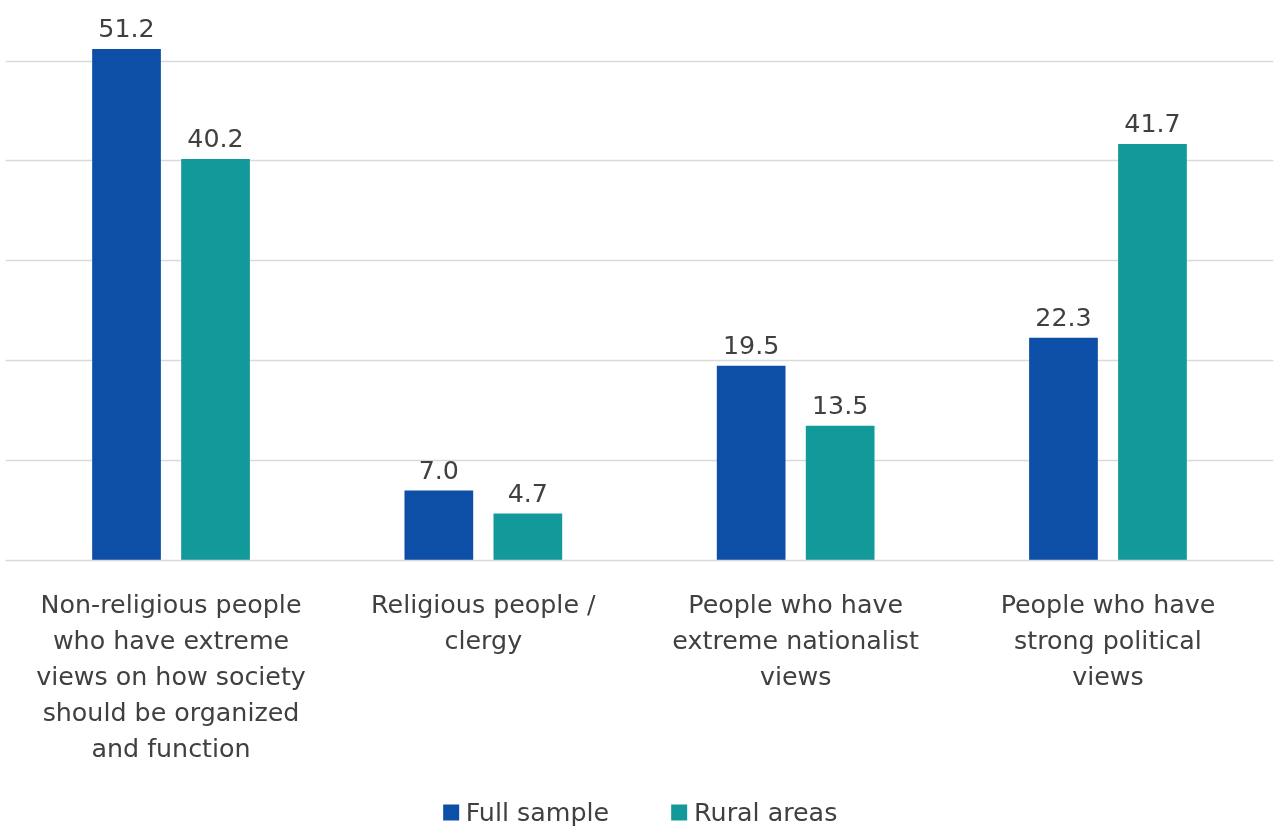  I want to click on data-label: 7.0, so click(438, 469).